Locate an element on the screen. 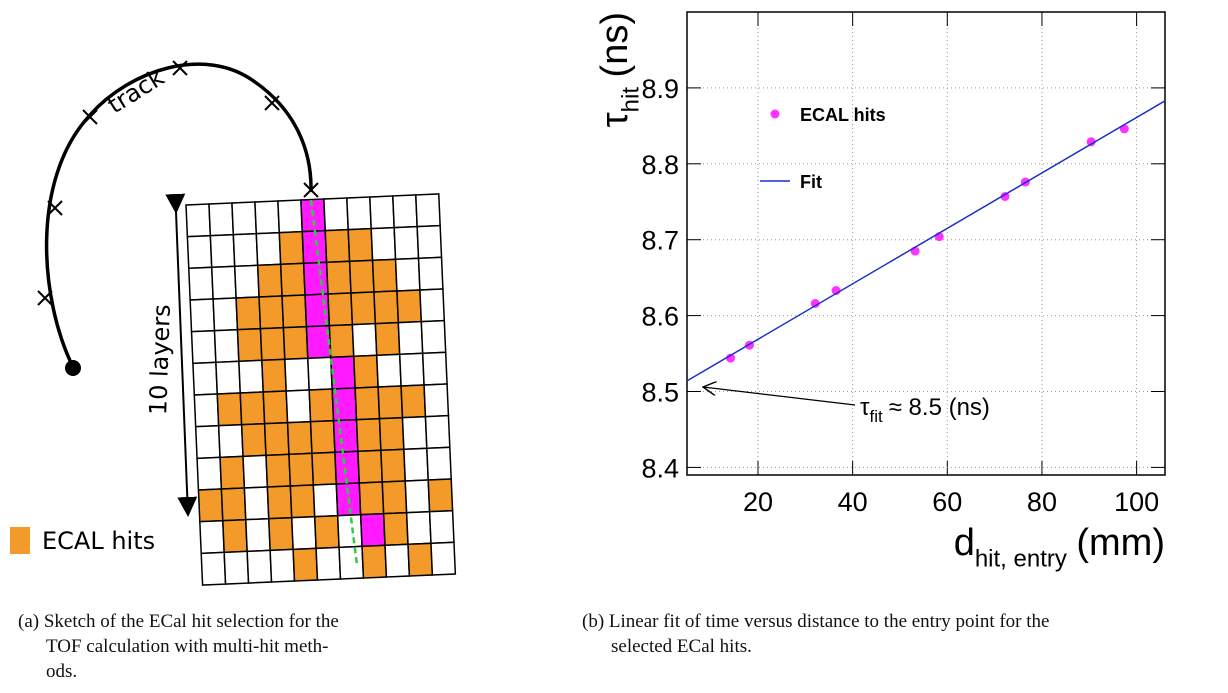 This screenshot has height=693, width=1228. track-label: track is located at coordinates (135, 91).